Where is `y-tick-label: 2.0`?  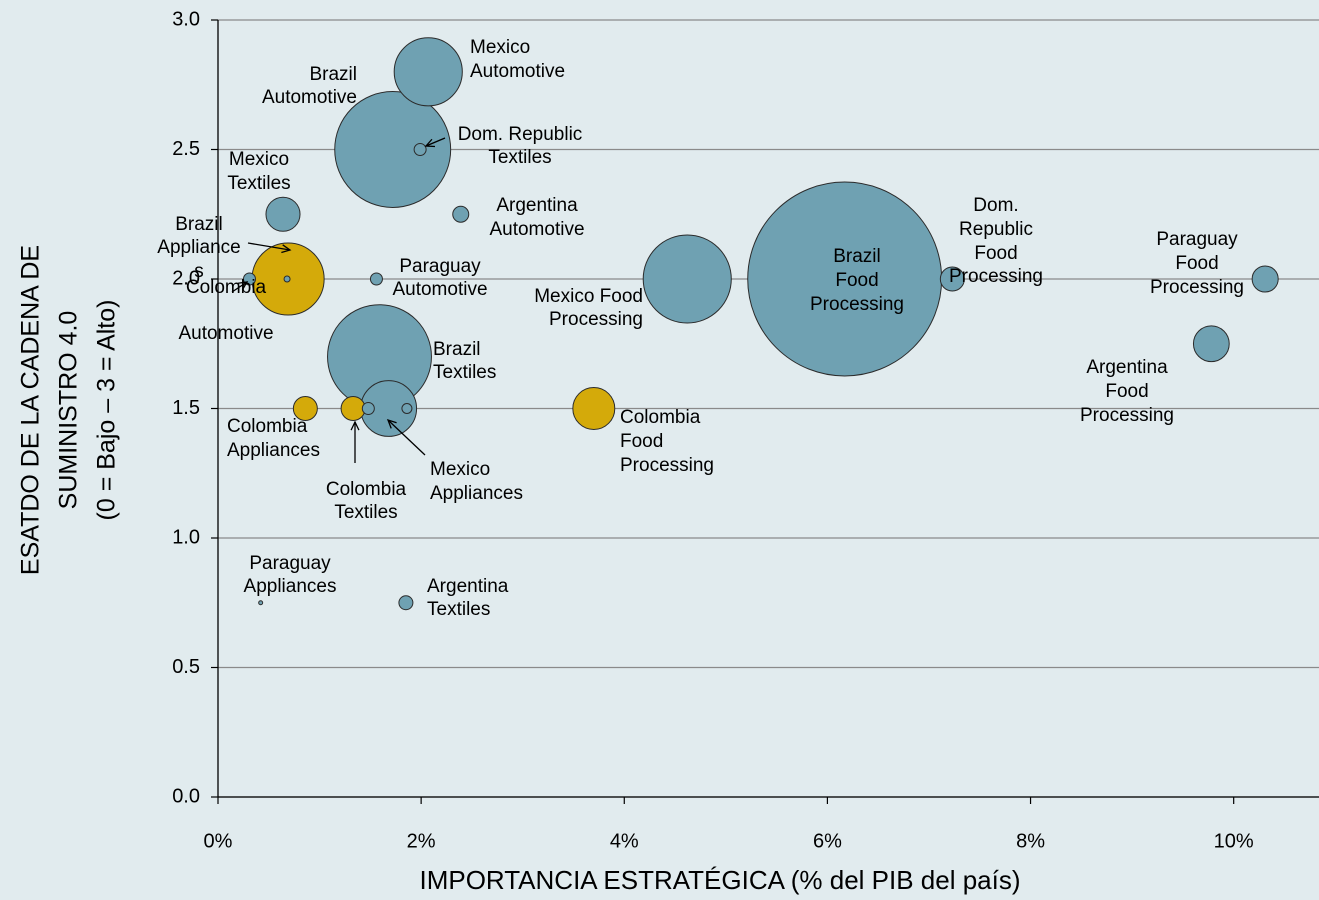 y-tick-label: 2.0 is located at coordinates (186, 278).